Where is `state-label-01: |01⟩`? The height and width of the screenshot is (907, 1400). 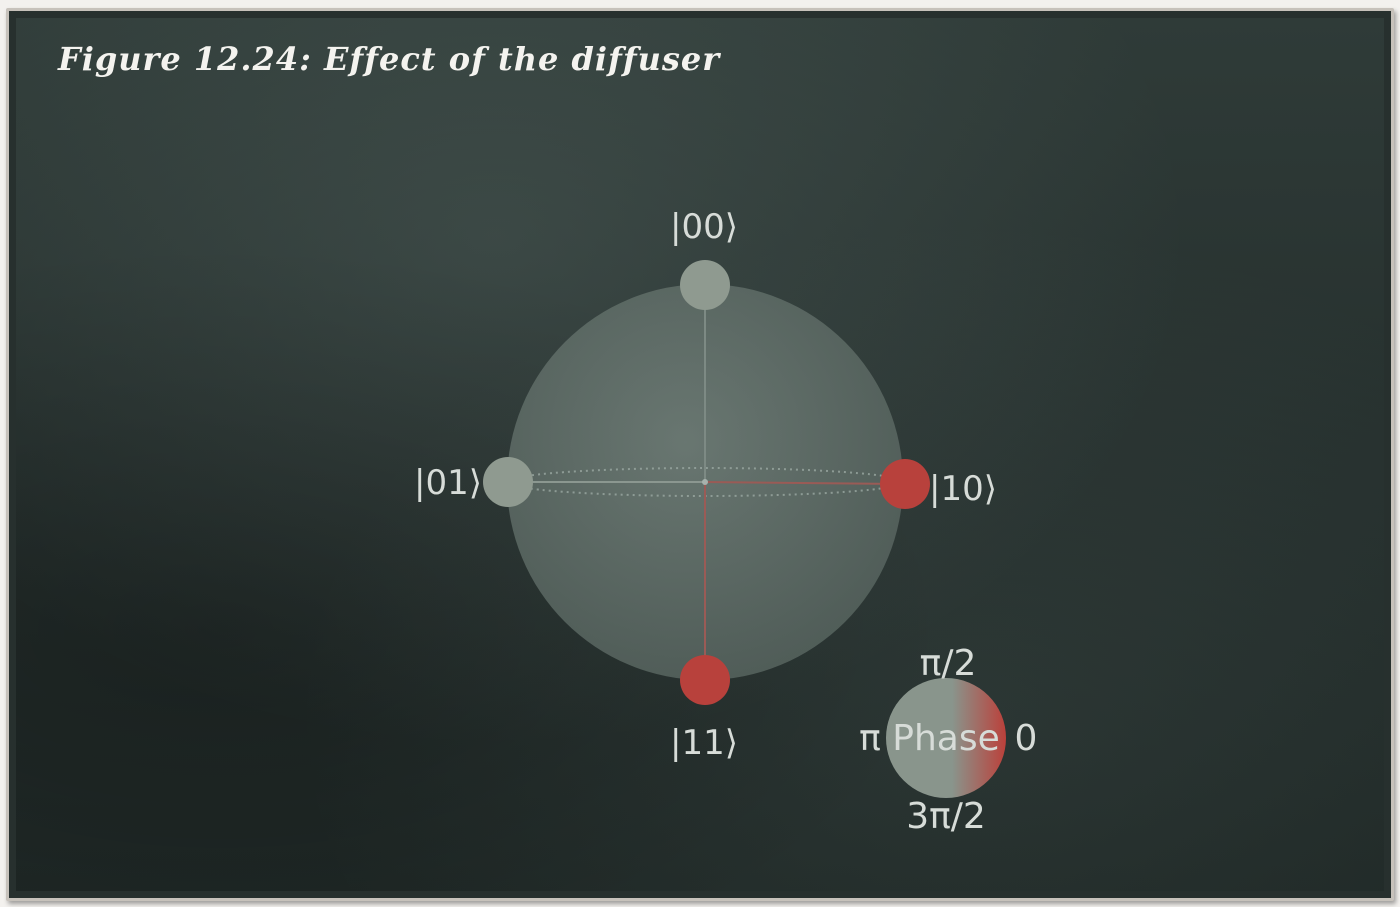 state-label-01: |01⟩ is located at coordinates (448, 483).